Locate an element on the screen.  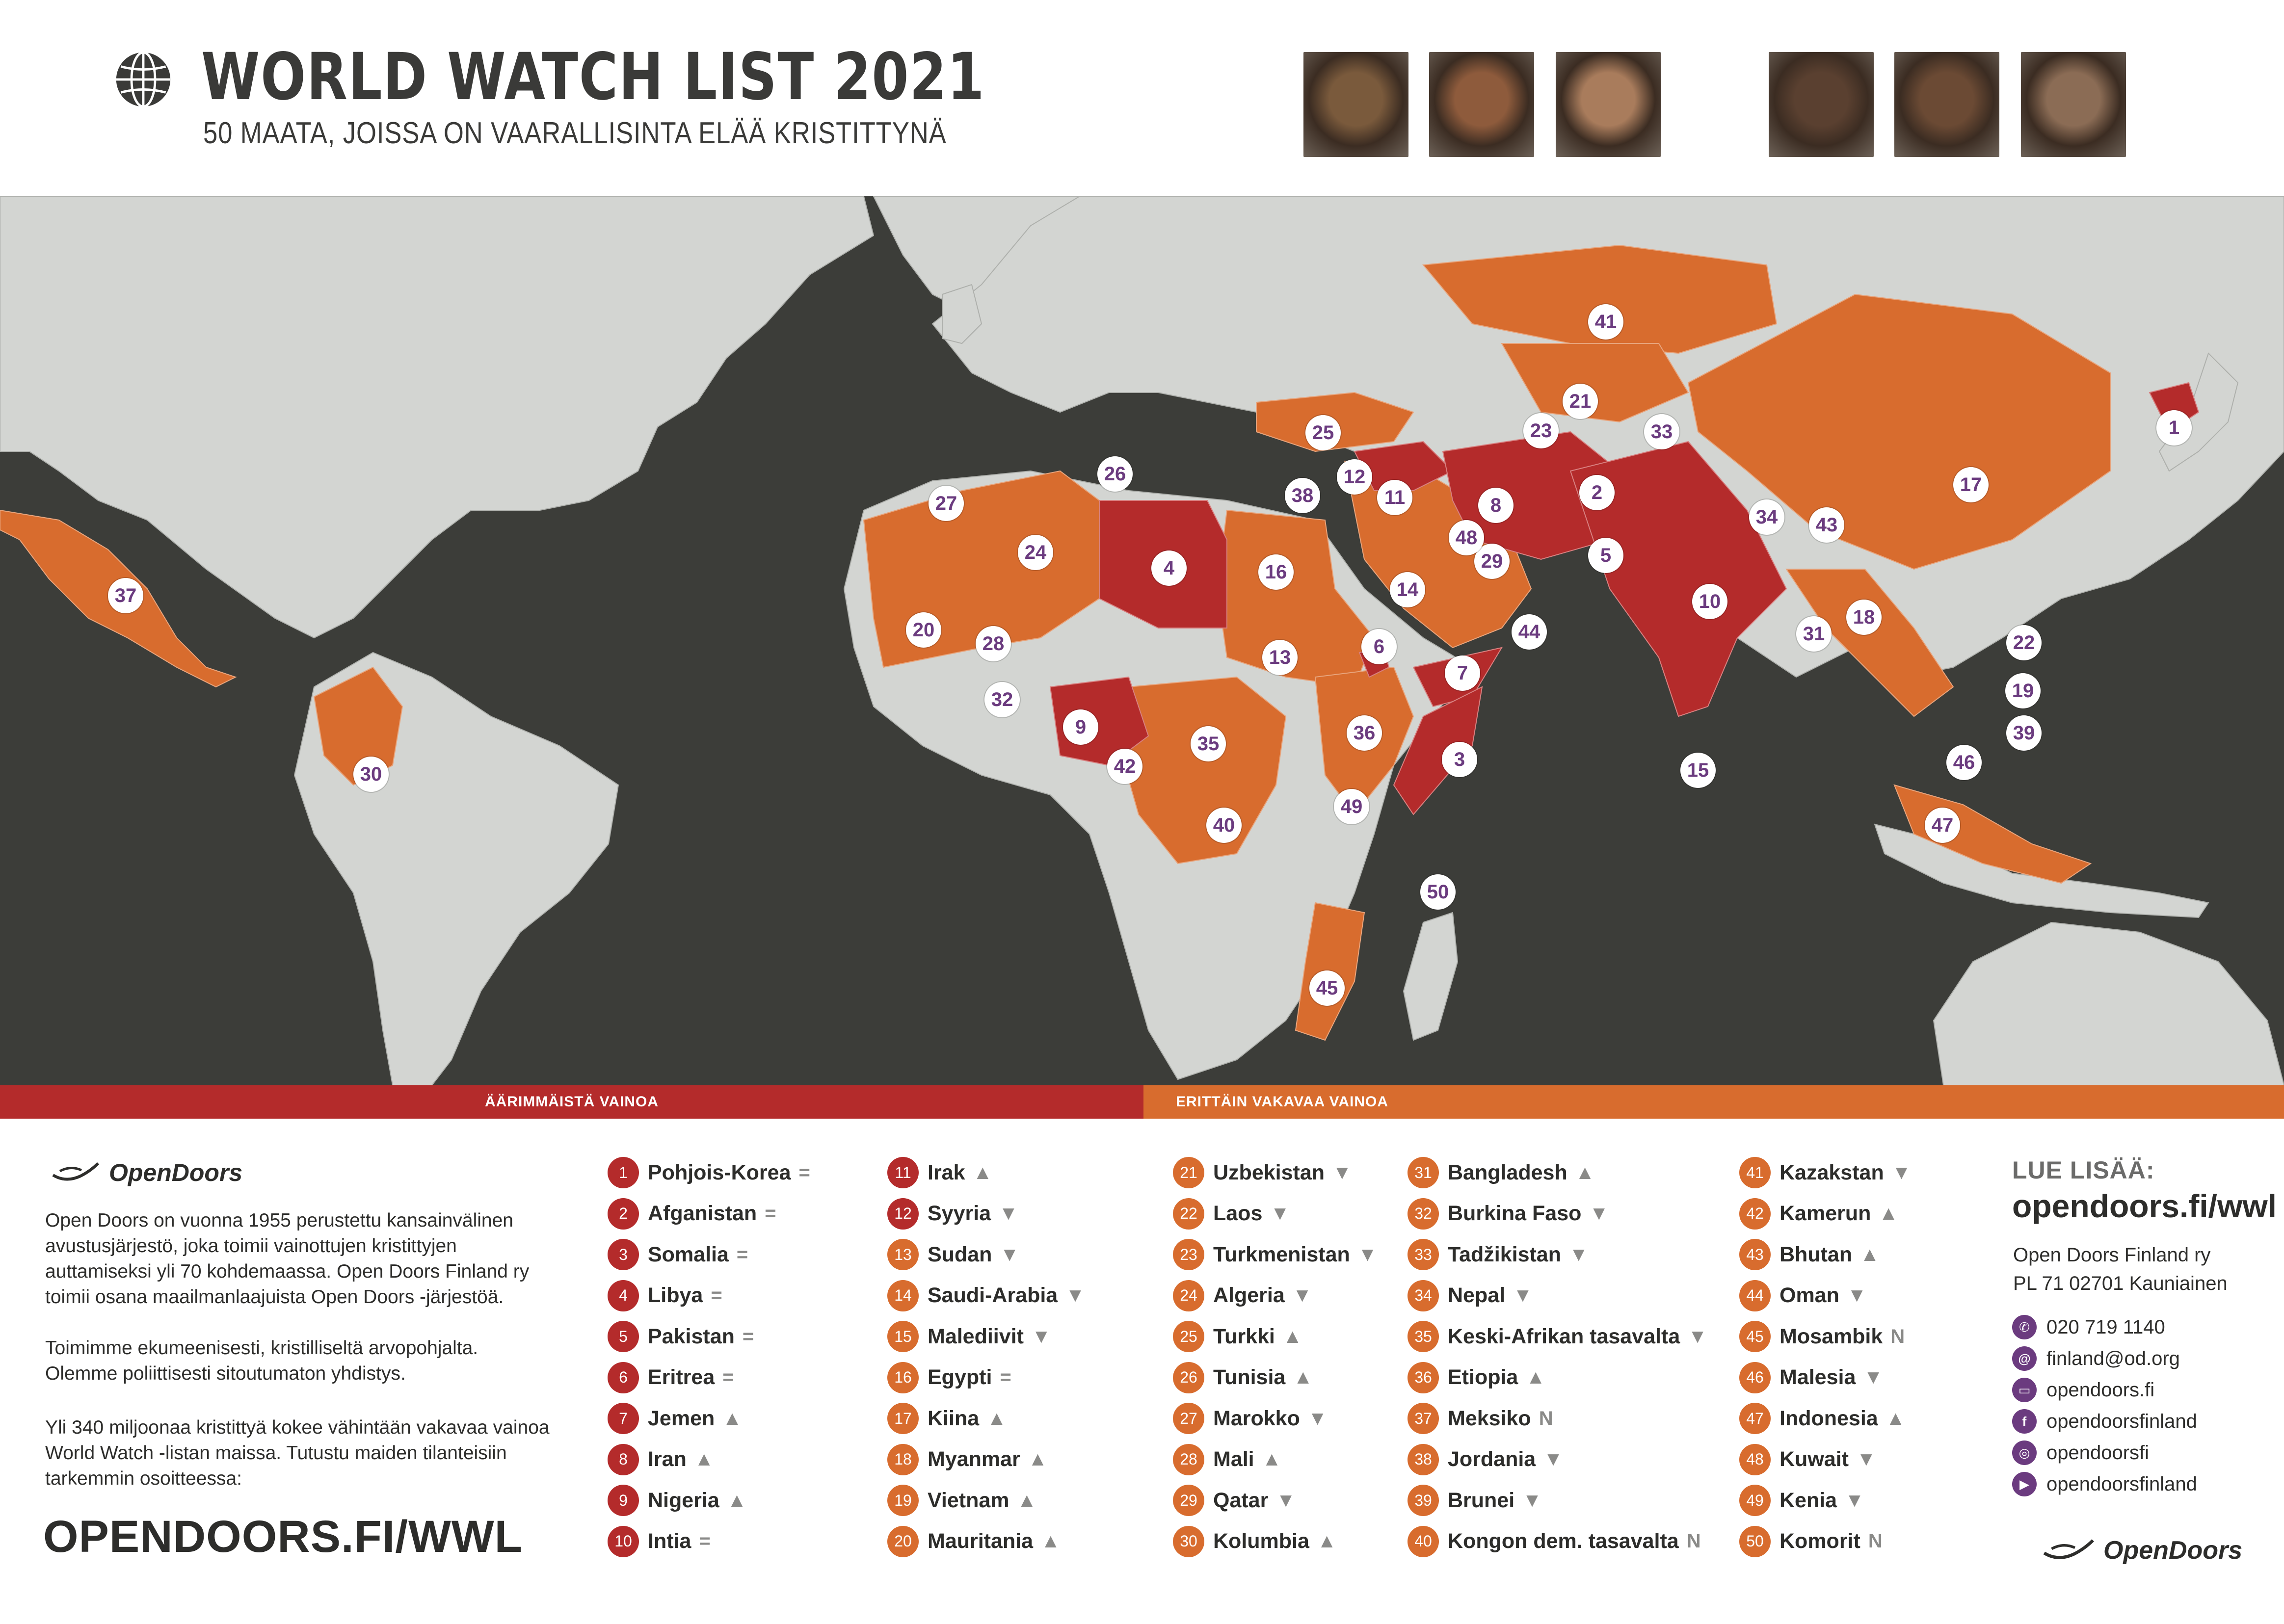
map-marker: 38 is located at coordinates (1302, 495).